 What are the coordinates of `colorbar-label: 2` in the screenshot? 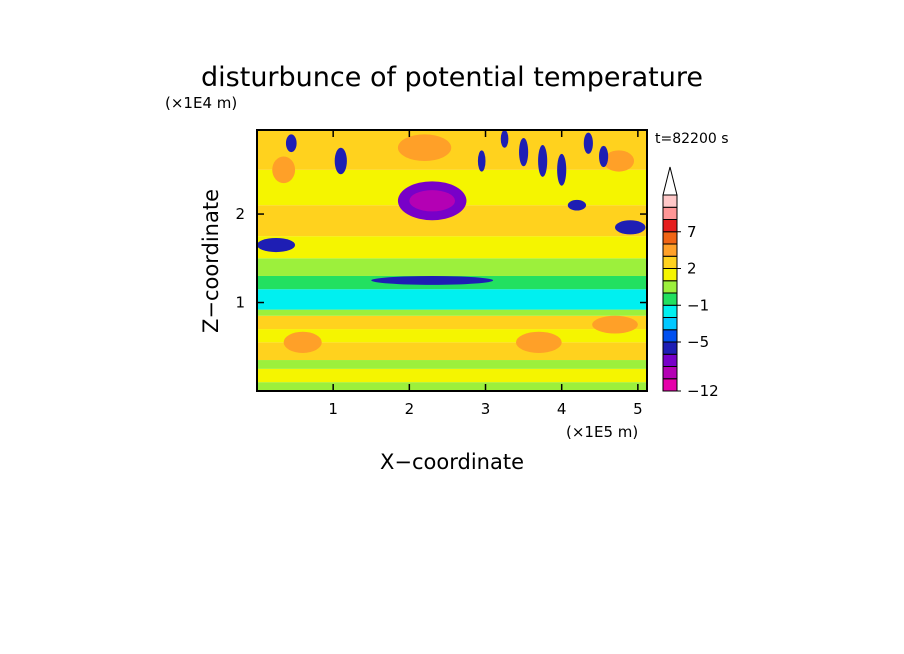 It's located at (692, 269).